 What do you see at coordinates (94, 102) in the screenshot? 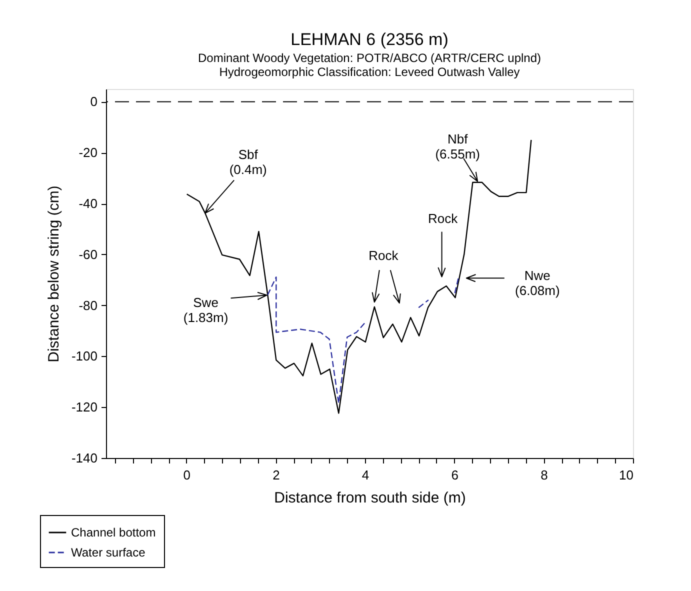
I see `y-tick-label: 0` at bounding box center [94, 102].